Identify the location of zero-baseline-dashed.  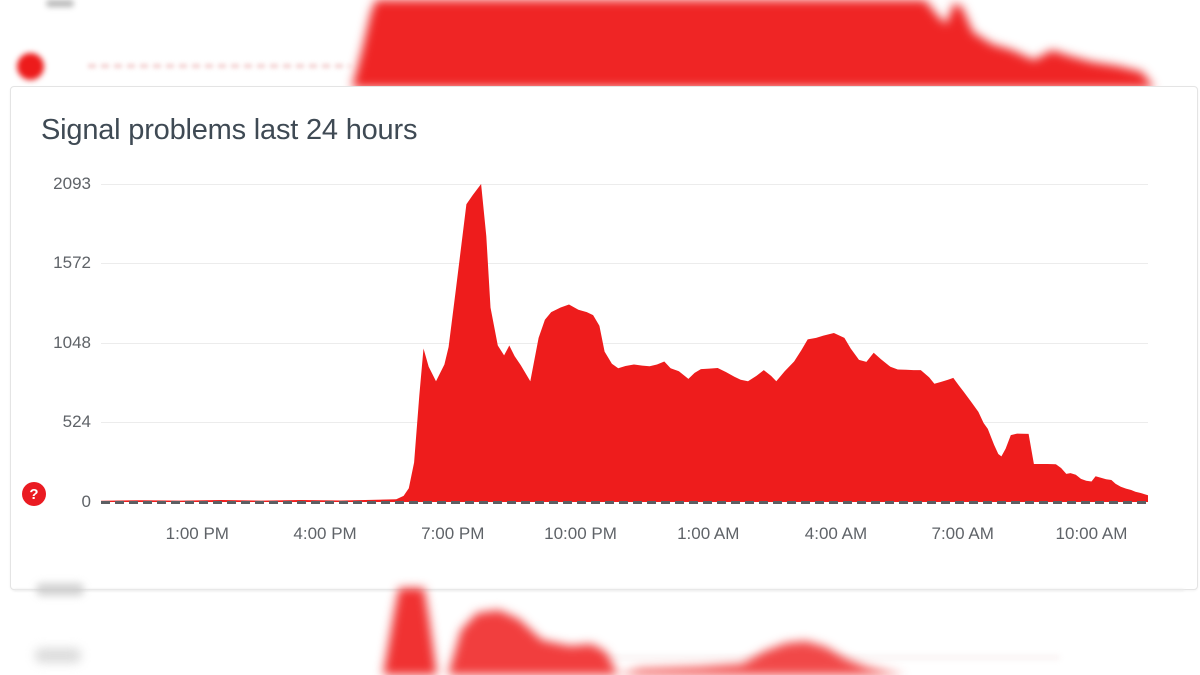
(624, 502).